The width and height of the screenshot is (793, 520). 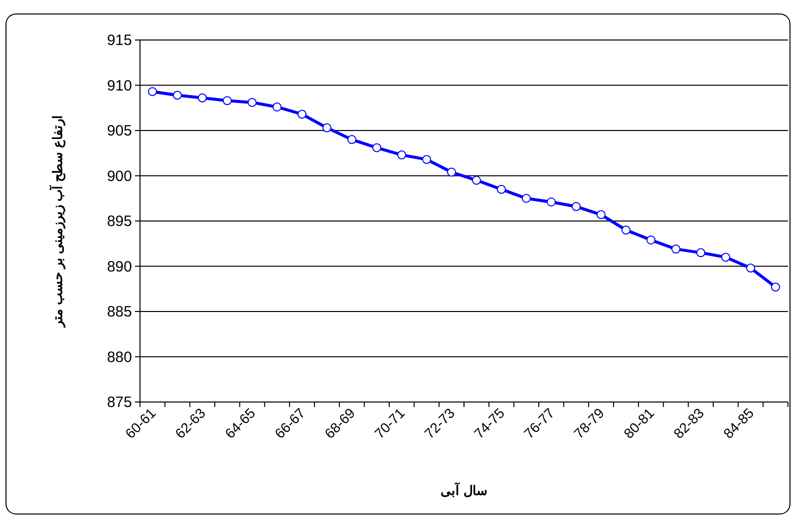 What do you see at coordinates (119, 357) in the screenshot?
I see `y-tick-label: 880` at bounding box center [119, 357].